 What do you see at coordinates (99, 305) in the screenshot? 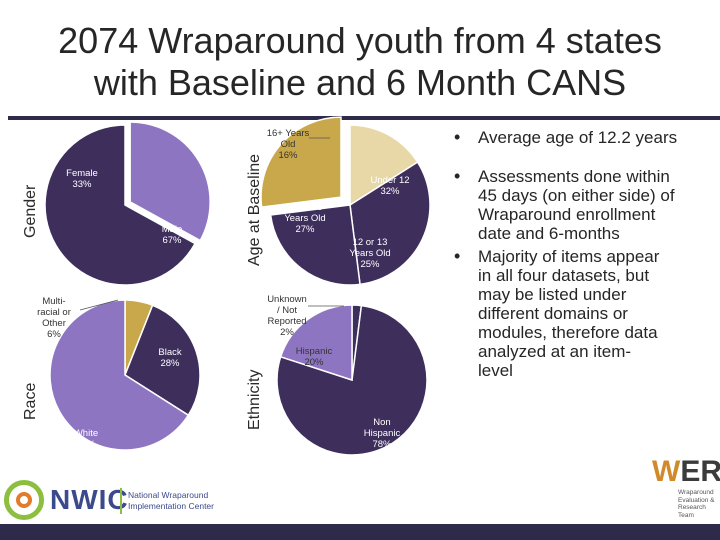
I see `leader-line` at bounding box center [99, 305].